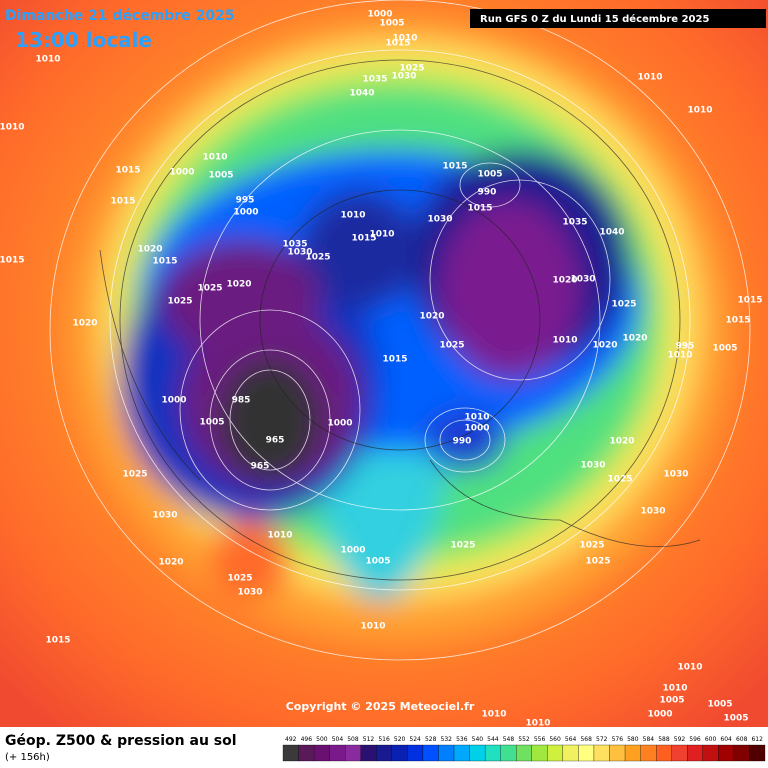 This screenshot has width=768, height=768. I want to click on scale-label: 608, so click(742, 739).